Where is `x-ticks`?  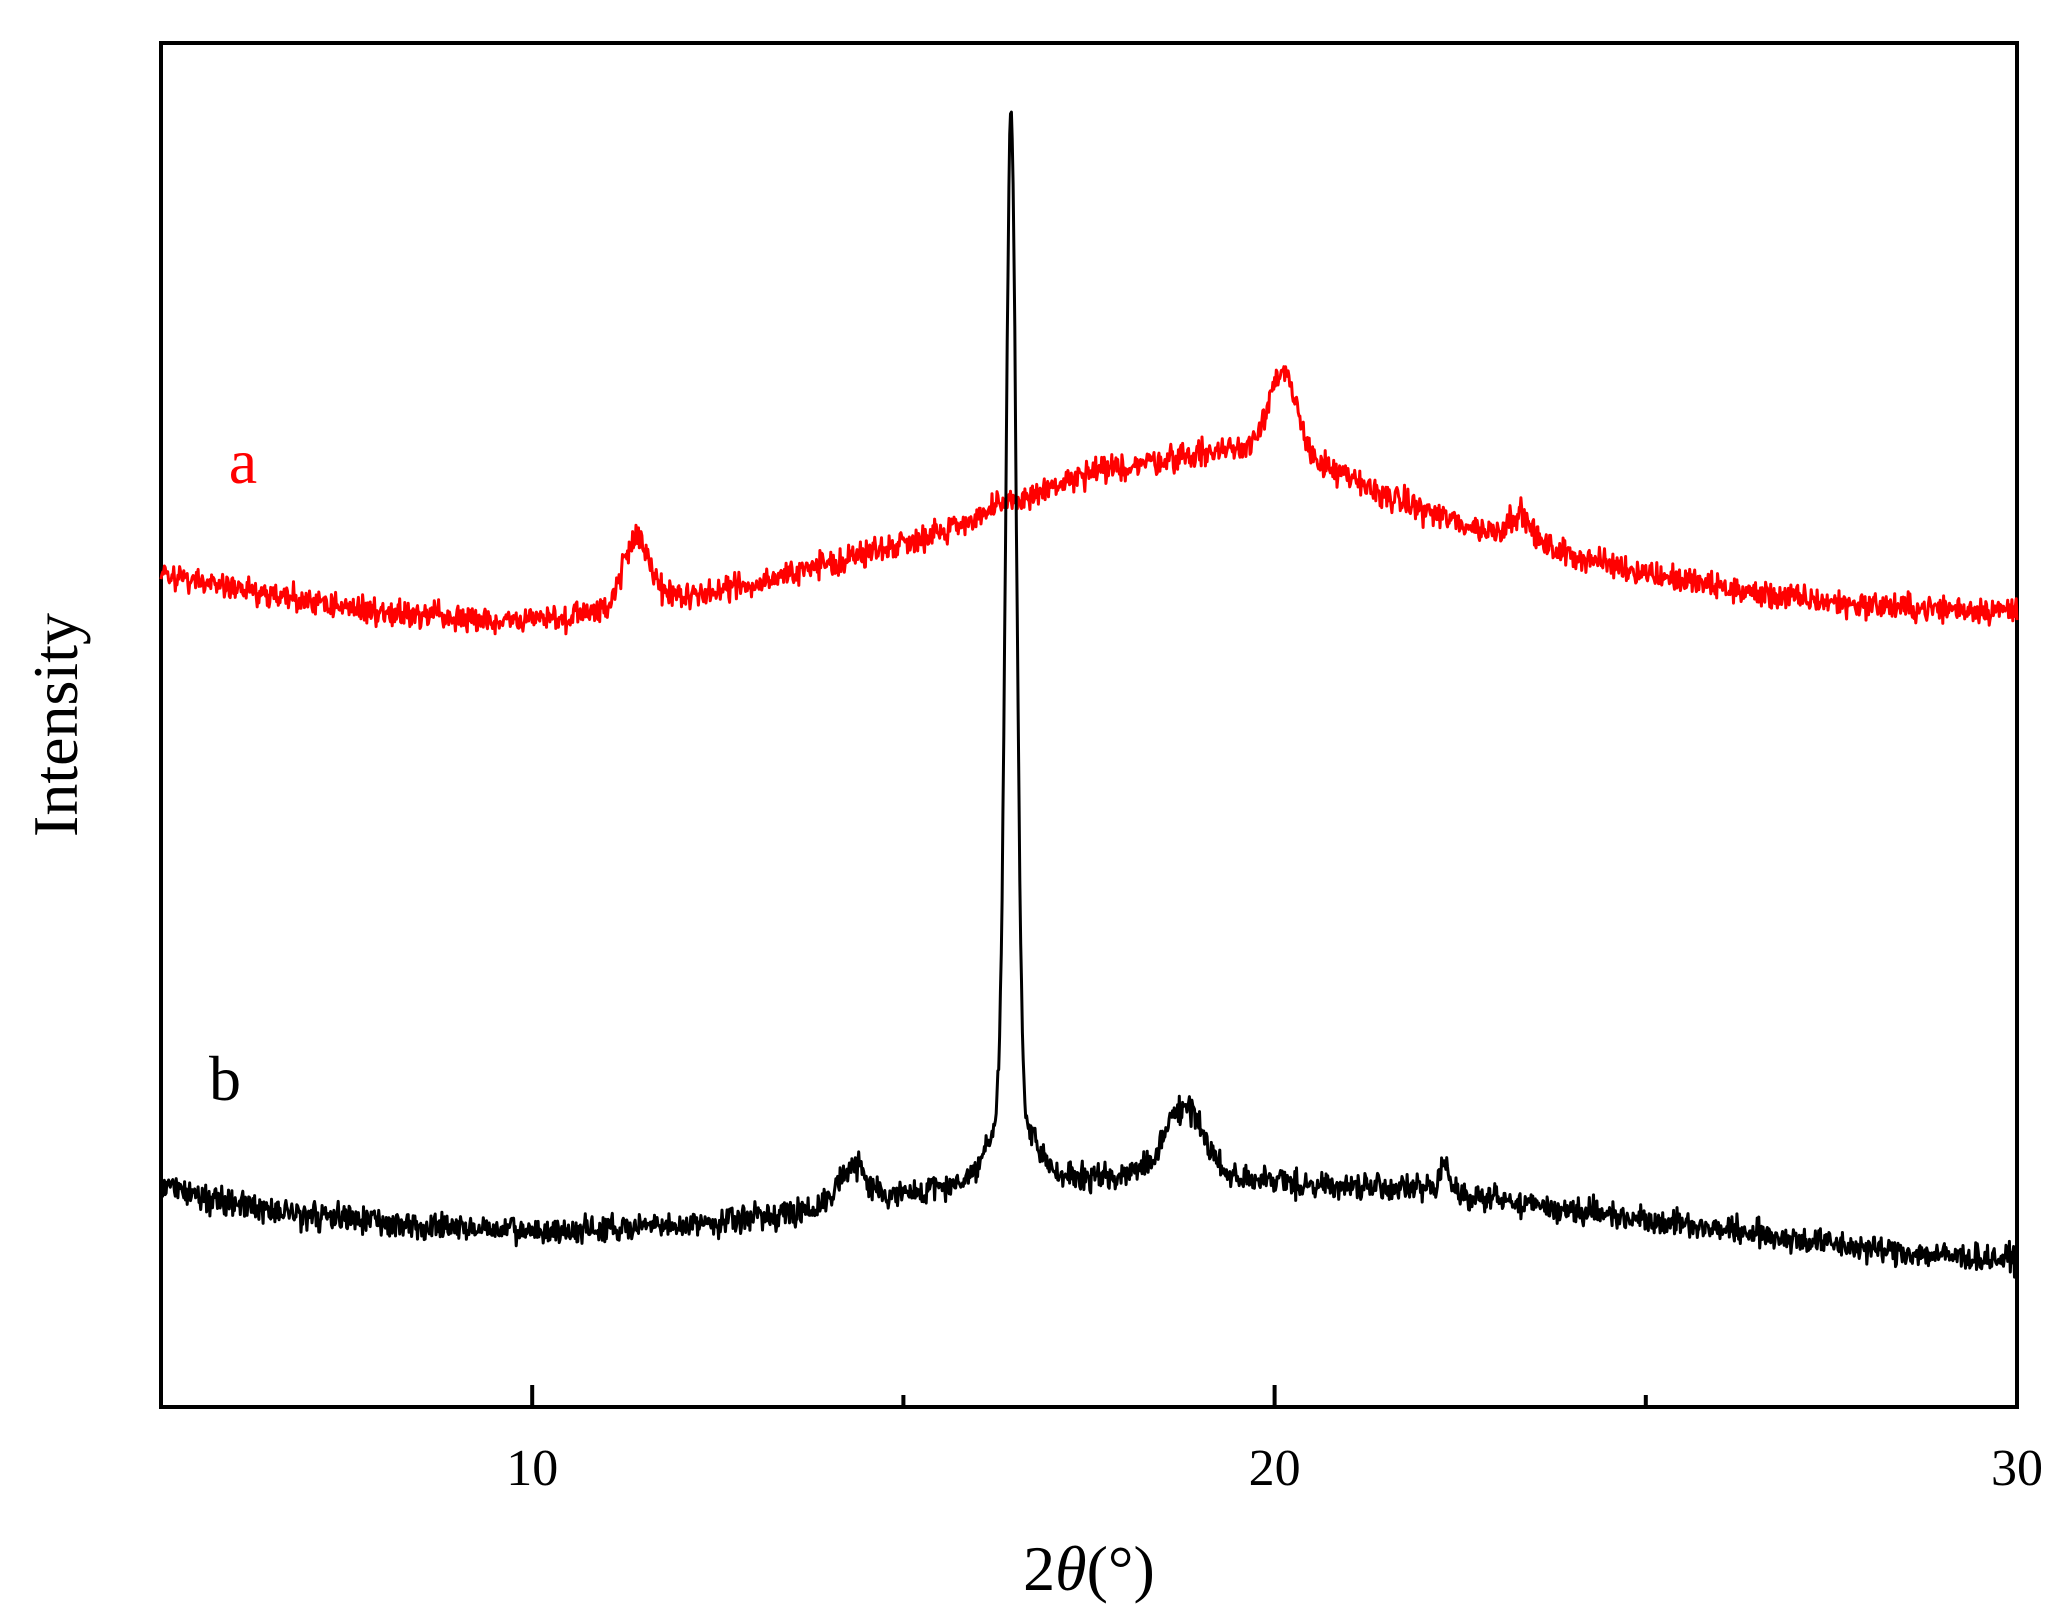 x-ticks is located at coordinates (1274, 1396).